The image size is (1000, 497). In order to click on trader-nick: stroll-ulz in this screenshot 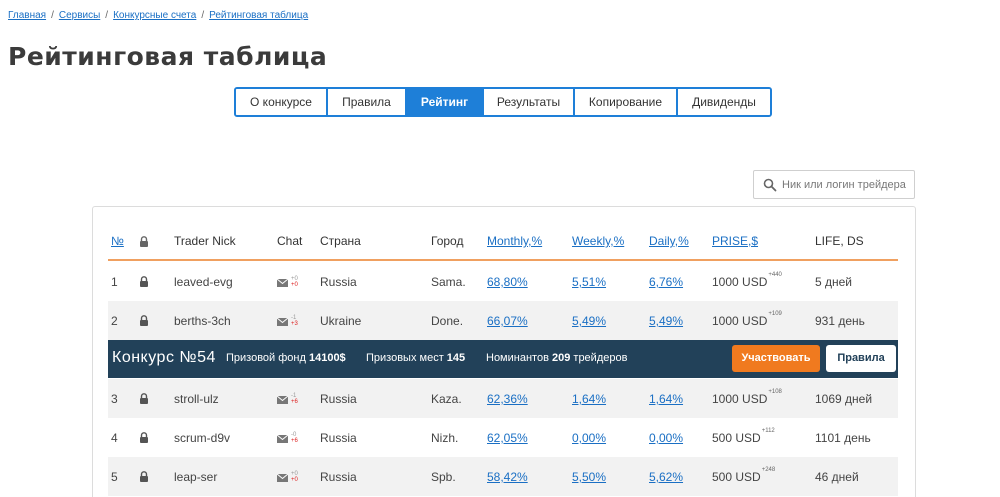, I will do `click(196, 399)`.